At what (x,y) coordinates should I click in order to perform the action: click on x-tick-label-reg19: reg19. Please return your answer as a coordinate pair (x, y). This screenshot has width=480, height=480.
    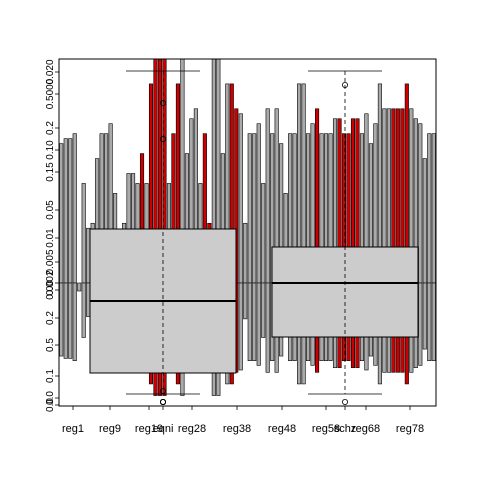
    Looking at the image, I should click on (149, 429).